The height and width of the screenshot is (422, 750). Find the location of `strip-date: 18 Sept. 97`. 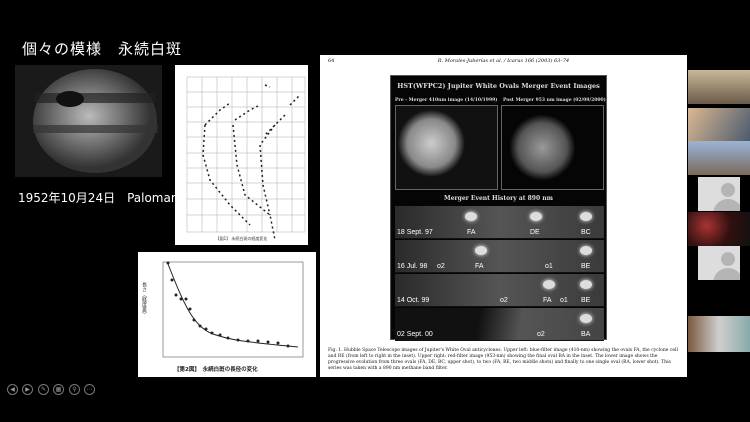

strip-date: 18 Sept. 97 is located at coordinates (415, 232).